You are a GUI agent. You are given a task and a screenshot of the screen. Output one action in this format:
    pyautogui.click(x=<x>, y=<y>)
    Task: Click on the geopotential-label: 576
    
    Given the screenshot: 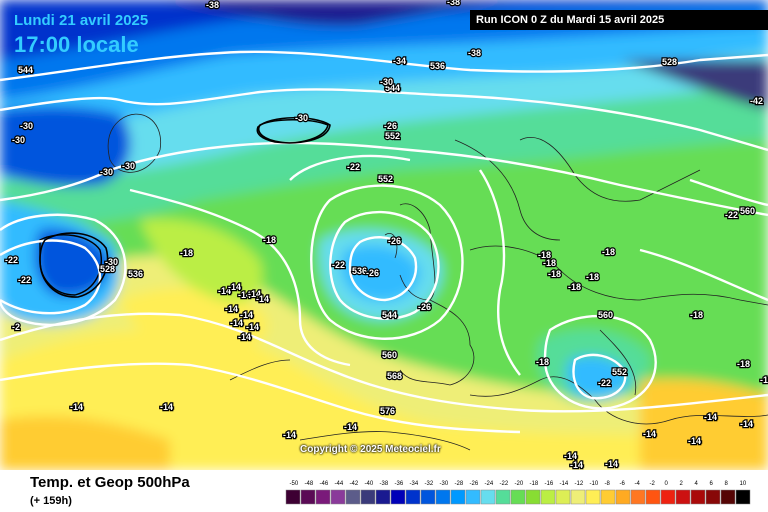 What is the action you would take?
    pyautogui.click(x=387, y=411)
    